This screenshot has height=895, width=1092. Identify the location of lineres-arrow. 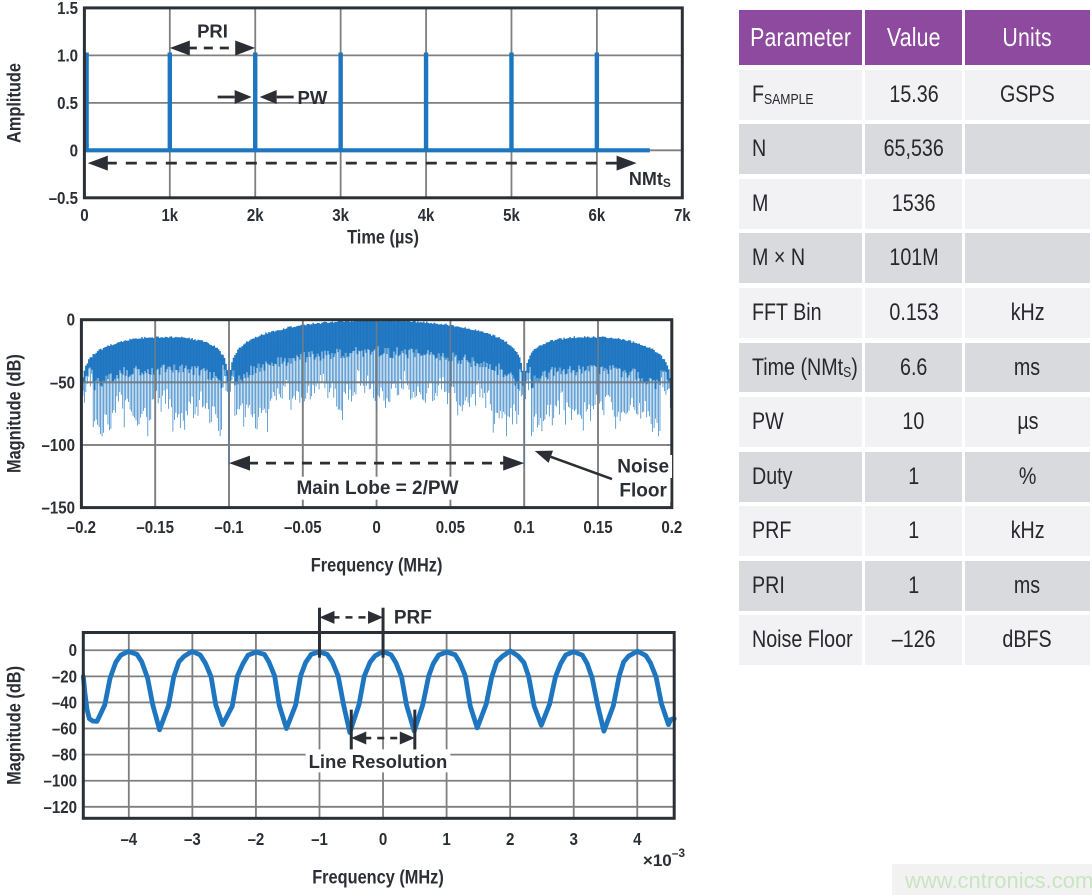
(383, 738).